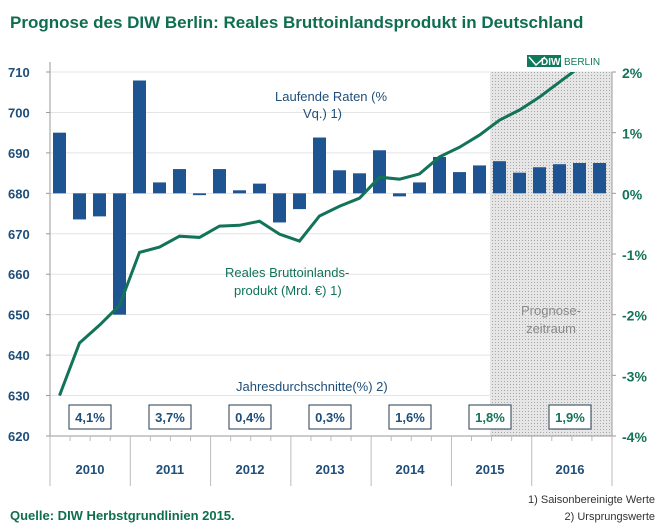 This screenshot has height=528, width=668. Describe the element at coordinates (90, 469) in the screenshot. I see `year-label: 2010` at that location.